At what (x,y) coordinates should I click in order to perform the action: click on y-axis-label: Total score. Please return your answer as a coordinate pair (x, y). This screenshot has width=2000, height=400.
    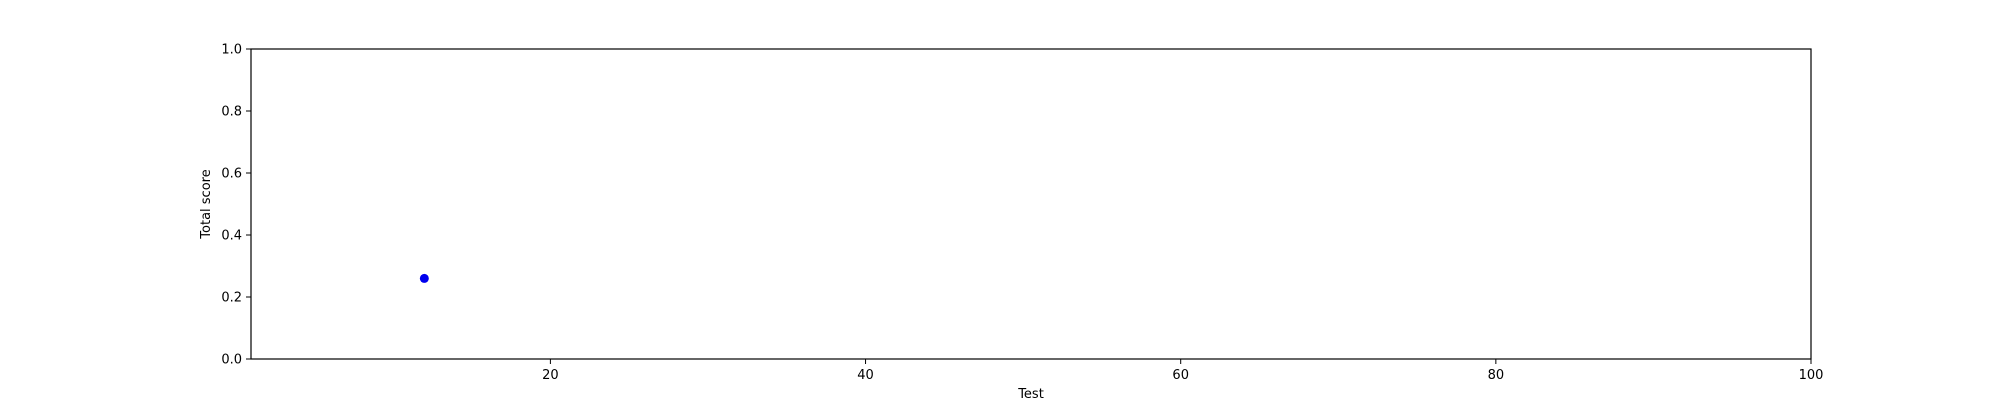
    Looking at the image, I should click on (206, 204).